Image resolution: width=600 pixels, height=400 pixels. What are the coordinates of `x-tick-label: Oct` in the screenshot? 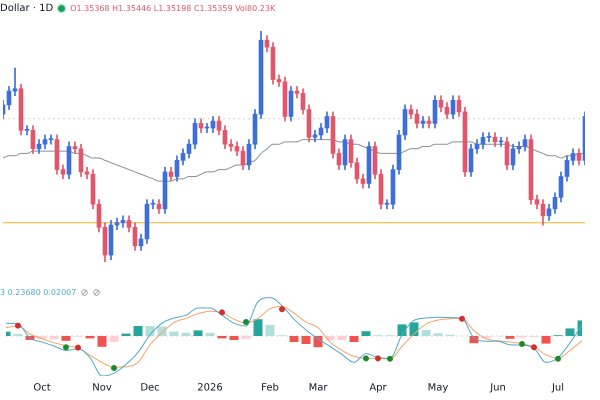 It's located at (42, 388).